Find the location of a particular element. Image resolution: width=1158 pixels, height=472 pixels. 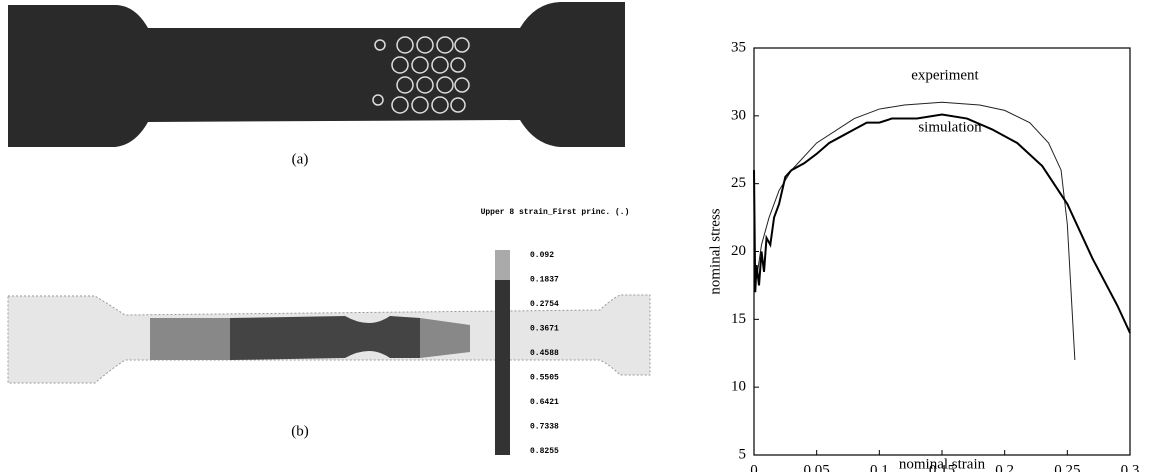

colorbar-label: 0.7338 is located at coordinates (544, 427).